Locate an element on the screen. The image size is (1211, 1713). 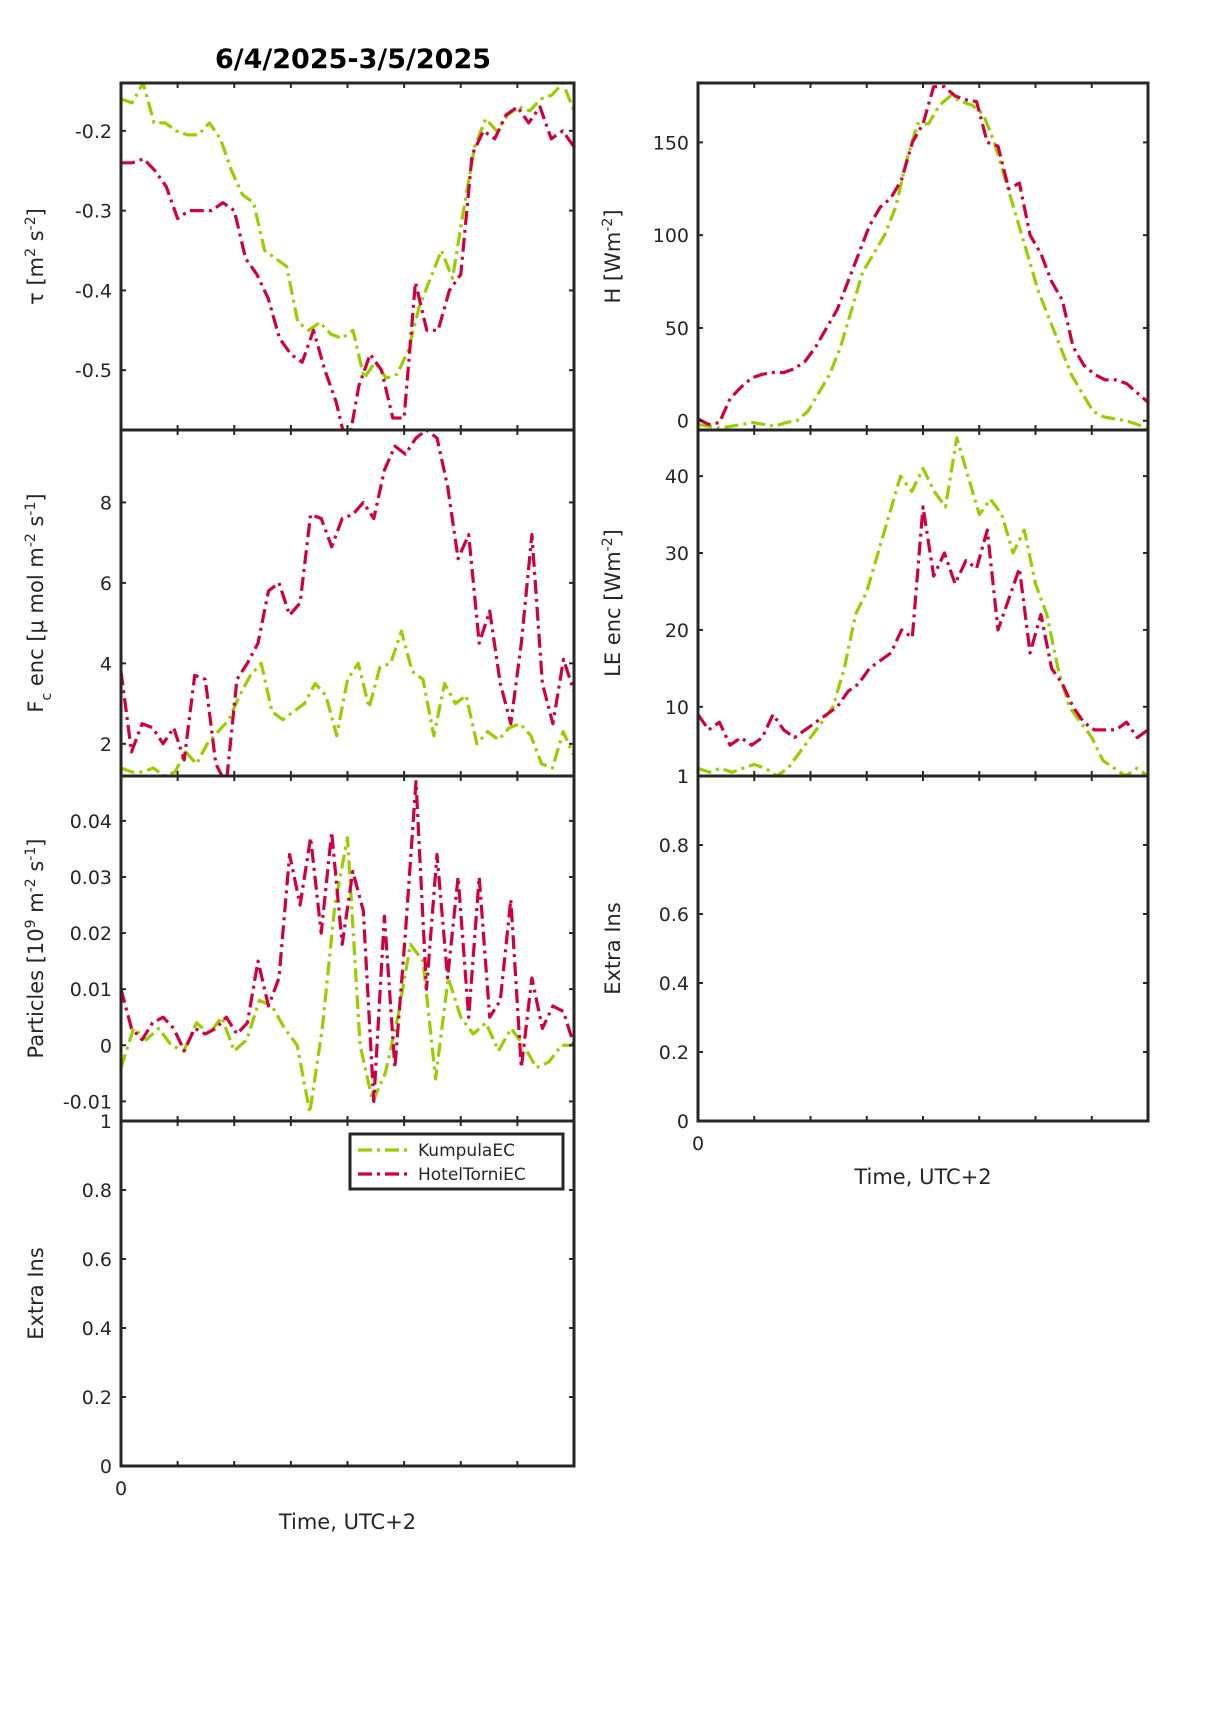
axes-frame-LE is located at coordinates (923, 603).